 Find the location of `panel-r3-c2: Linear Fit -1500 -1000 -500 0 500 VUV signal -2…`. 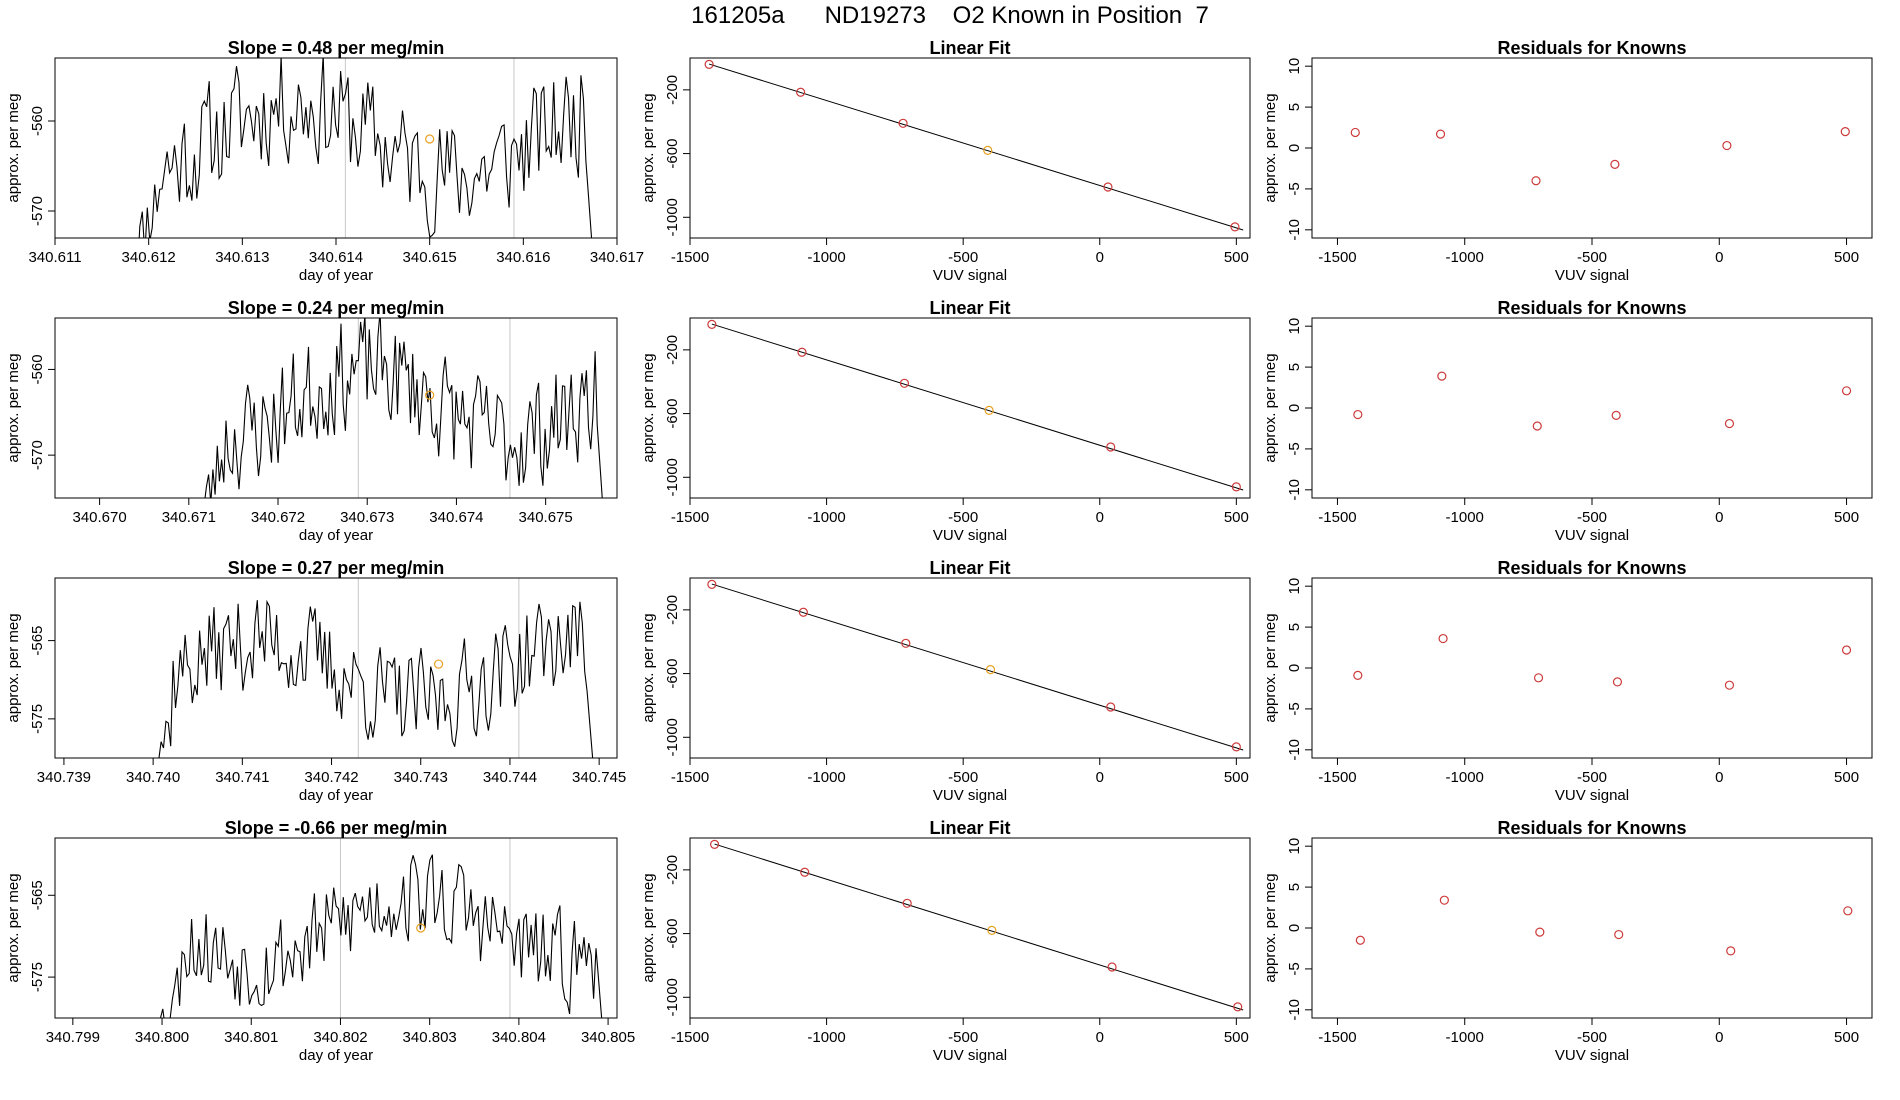

panel-r3-c2: Linear Fit -1500 -1000 -500 0 500 VUV signal -2… is located at coordinates (945, 681).